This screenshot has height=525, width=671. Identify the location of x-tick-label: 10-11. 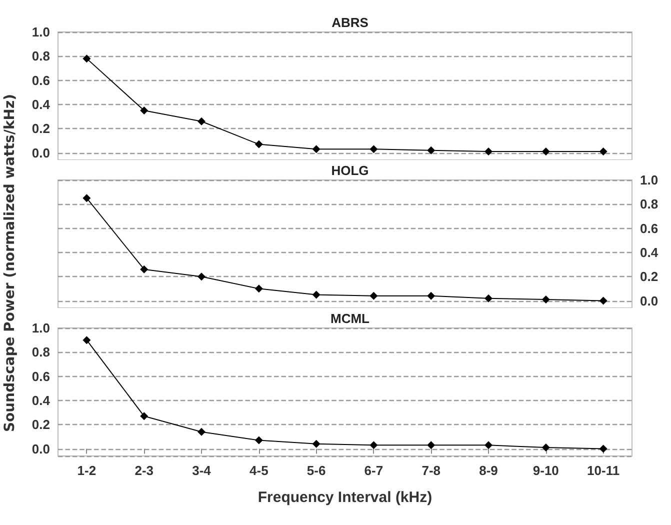
(603, 470).